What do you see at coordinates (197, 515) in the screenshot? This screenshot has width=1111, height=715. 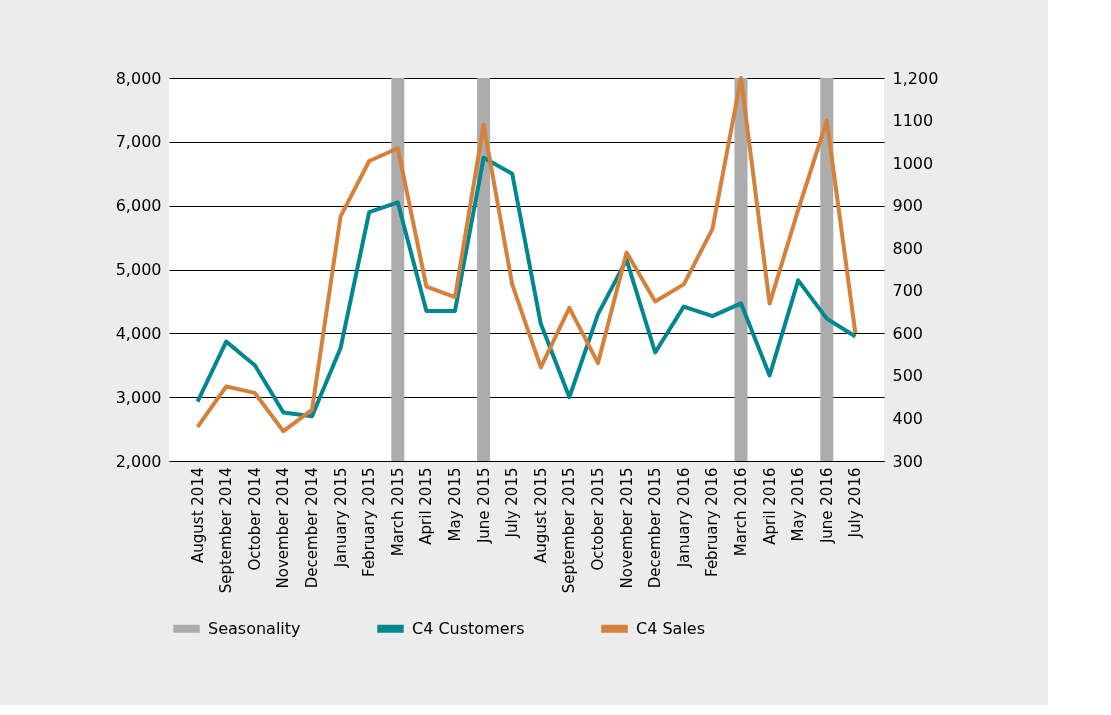 I see `x-tick-label: August 2014` at bounding box center [197, 515].